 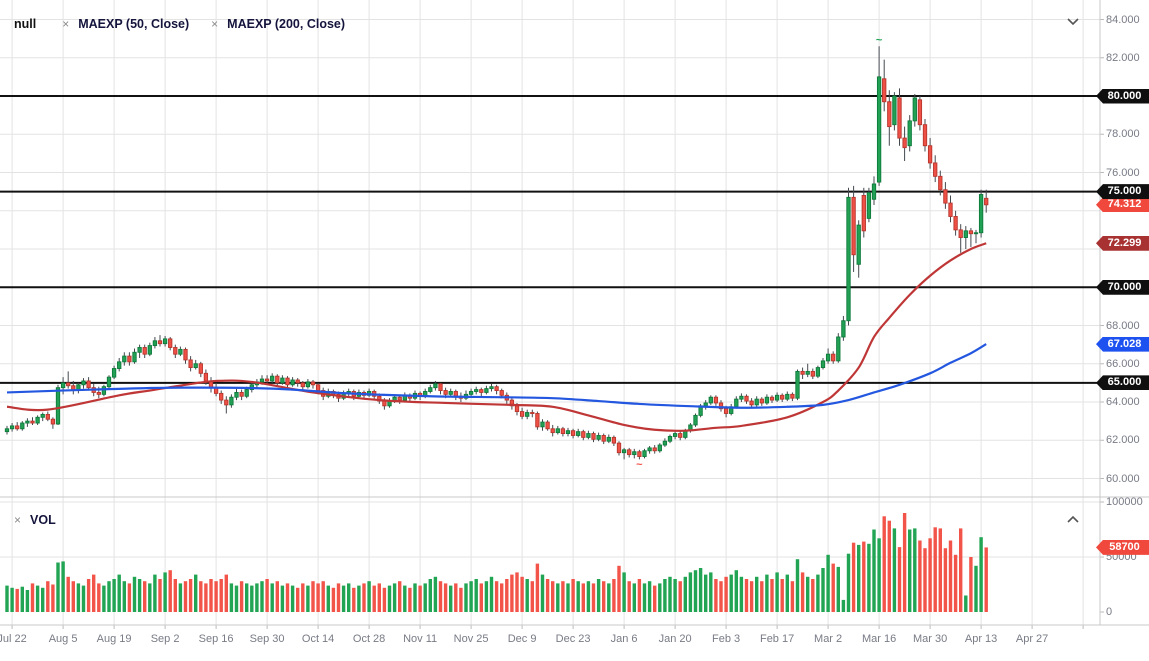 What do you see at coordinates (930, 639) in the screenshot?
I see `time-tick-label: Mar 30` at bounding box center [930, 639].